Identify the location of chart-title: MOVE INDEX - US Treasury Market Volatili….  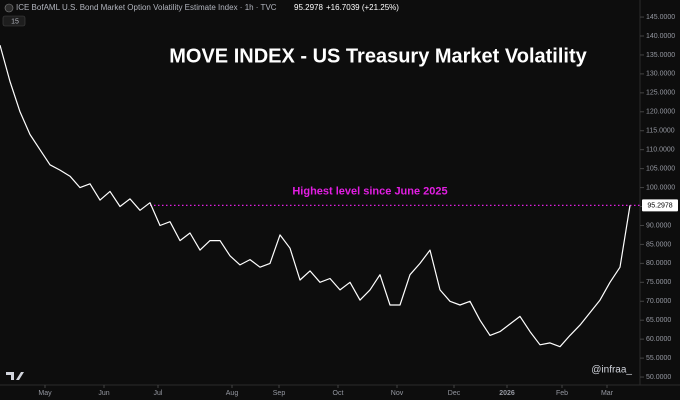
(378, 56).